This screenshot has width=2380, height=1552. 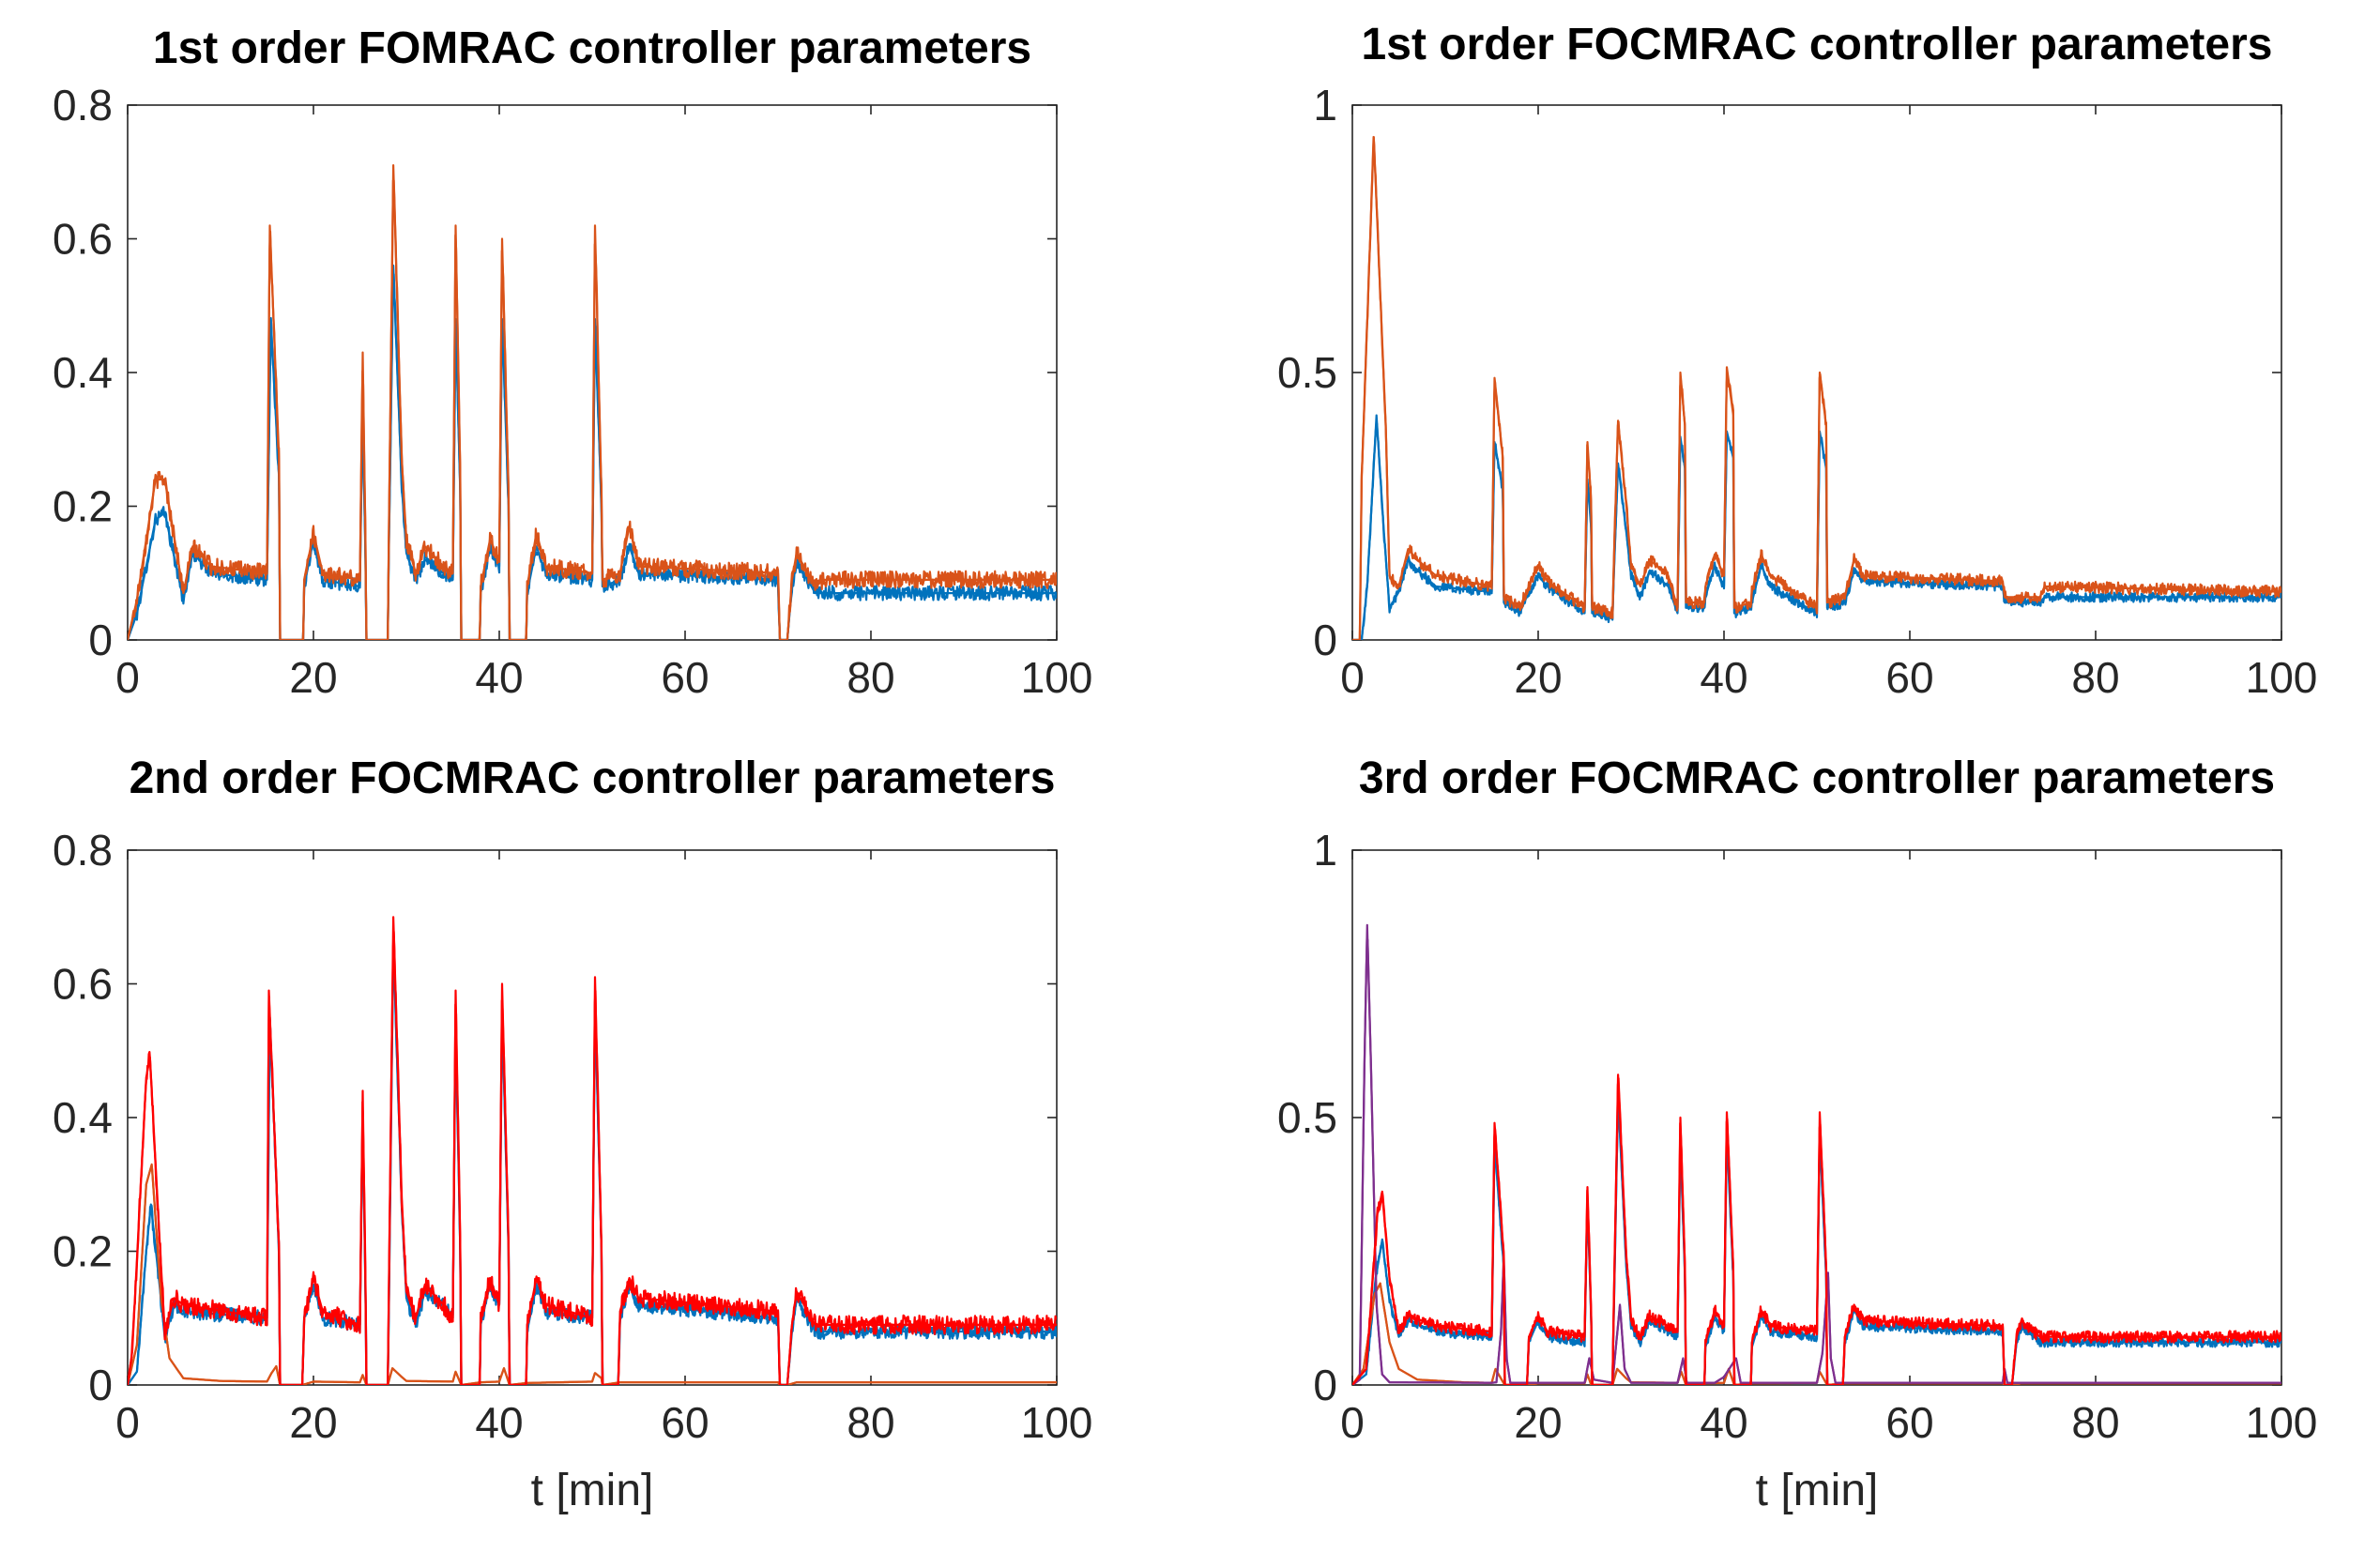 I want to click on chart-title: 3rd order FOCMRAC controller parameters, so click(x=1817, y=778).